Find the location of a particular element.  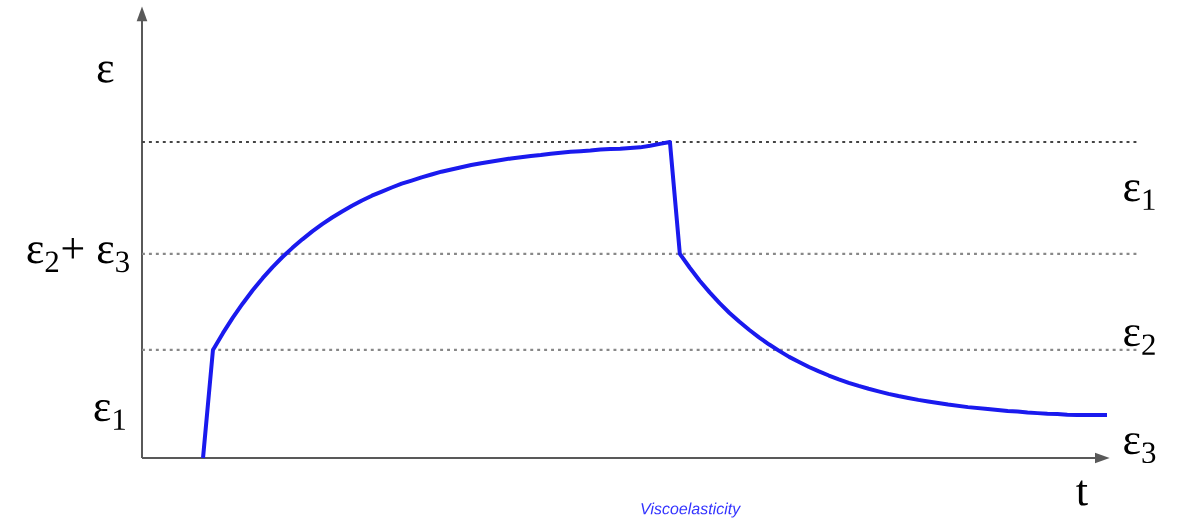

text: ε$_{2}$ is located at coordinates (1139, 340).